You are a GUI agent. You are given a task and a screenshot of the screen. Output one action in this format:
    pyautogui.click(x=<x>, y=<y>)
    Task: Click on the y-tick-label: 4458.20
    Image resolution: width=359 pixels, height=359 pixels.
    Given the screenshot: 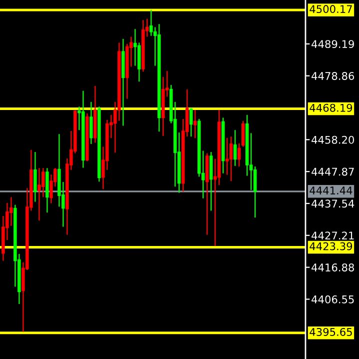 What is the action you would take?
    pyautogui.click(x=333, y=140)
    